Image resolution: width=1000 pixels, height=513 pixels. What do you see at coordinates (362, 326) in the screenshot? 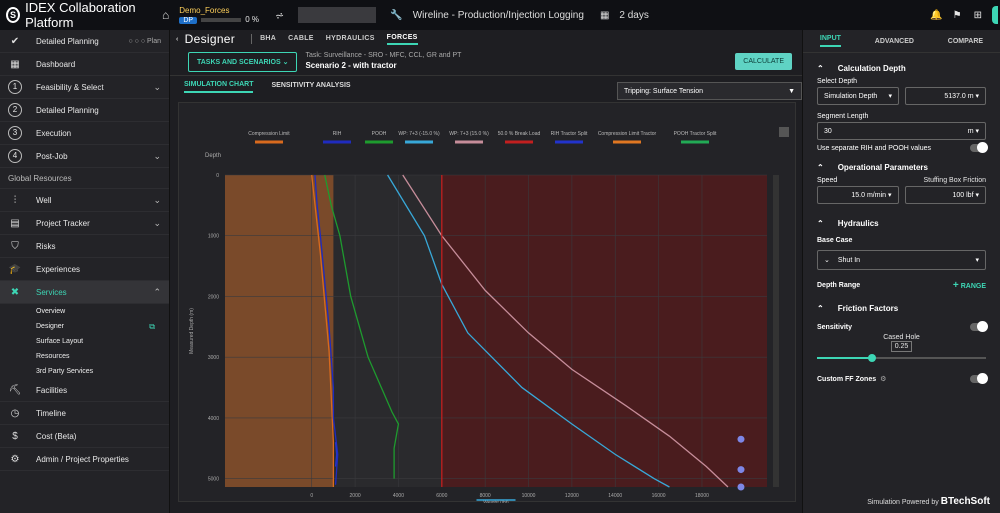
I see `series-line` at bounding box center [362, 326].